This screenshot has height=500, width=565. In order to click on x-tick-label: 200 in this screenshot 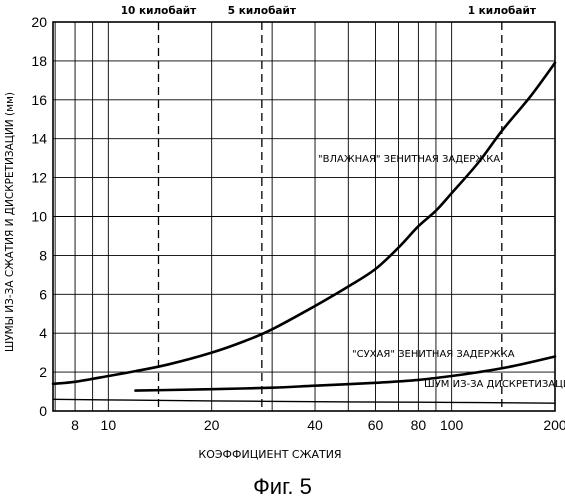, I will do `click(554, 425)`.